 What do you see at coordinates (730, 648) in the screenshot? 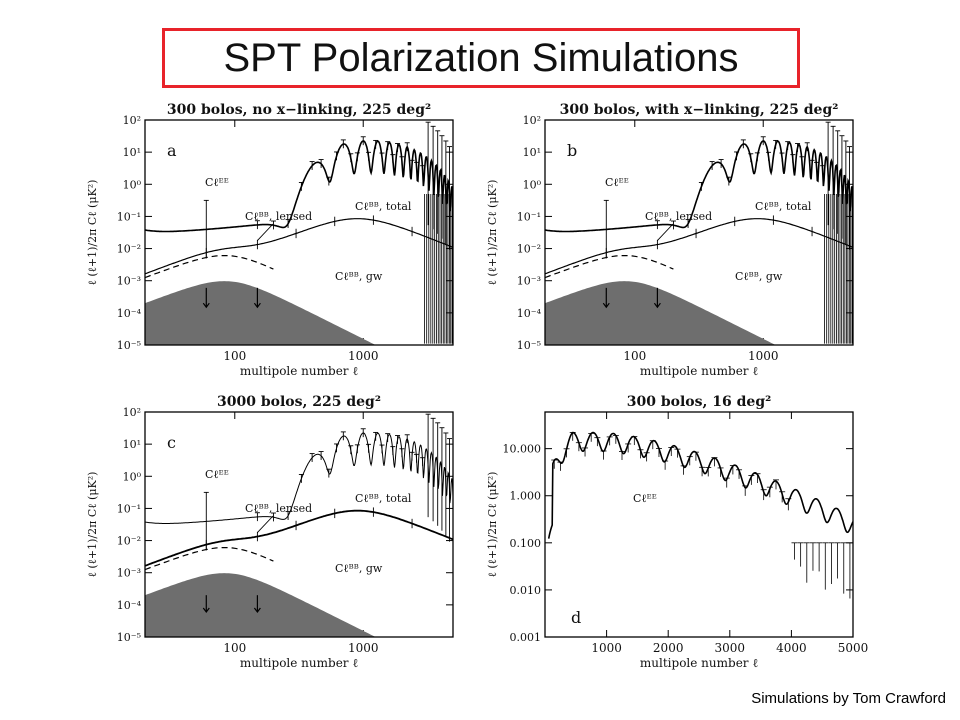
I see `x-tick-label: 3000` at bounding box center [730, 648].